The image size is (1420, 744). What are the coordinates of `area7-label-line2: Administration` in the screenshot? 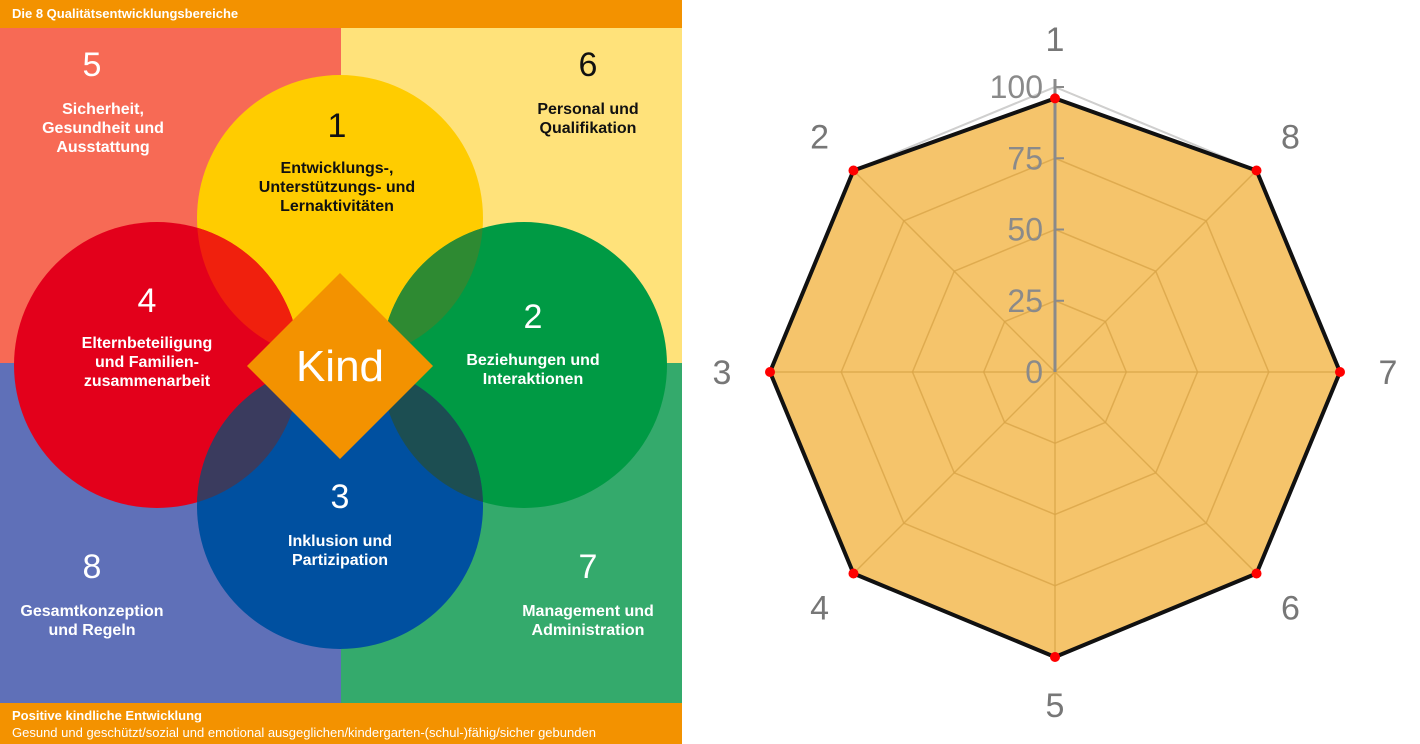 It's located at (588, 630).